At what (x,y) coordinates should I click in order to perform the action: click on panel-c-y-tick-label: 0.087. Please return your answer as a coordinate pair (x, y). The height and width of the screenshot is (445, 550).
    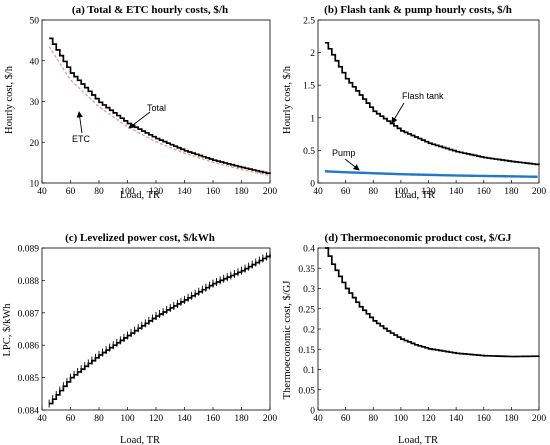
    Looking at the image, I should click on (29, 314).